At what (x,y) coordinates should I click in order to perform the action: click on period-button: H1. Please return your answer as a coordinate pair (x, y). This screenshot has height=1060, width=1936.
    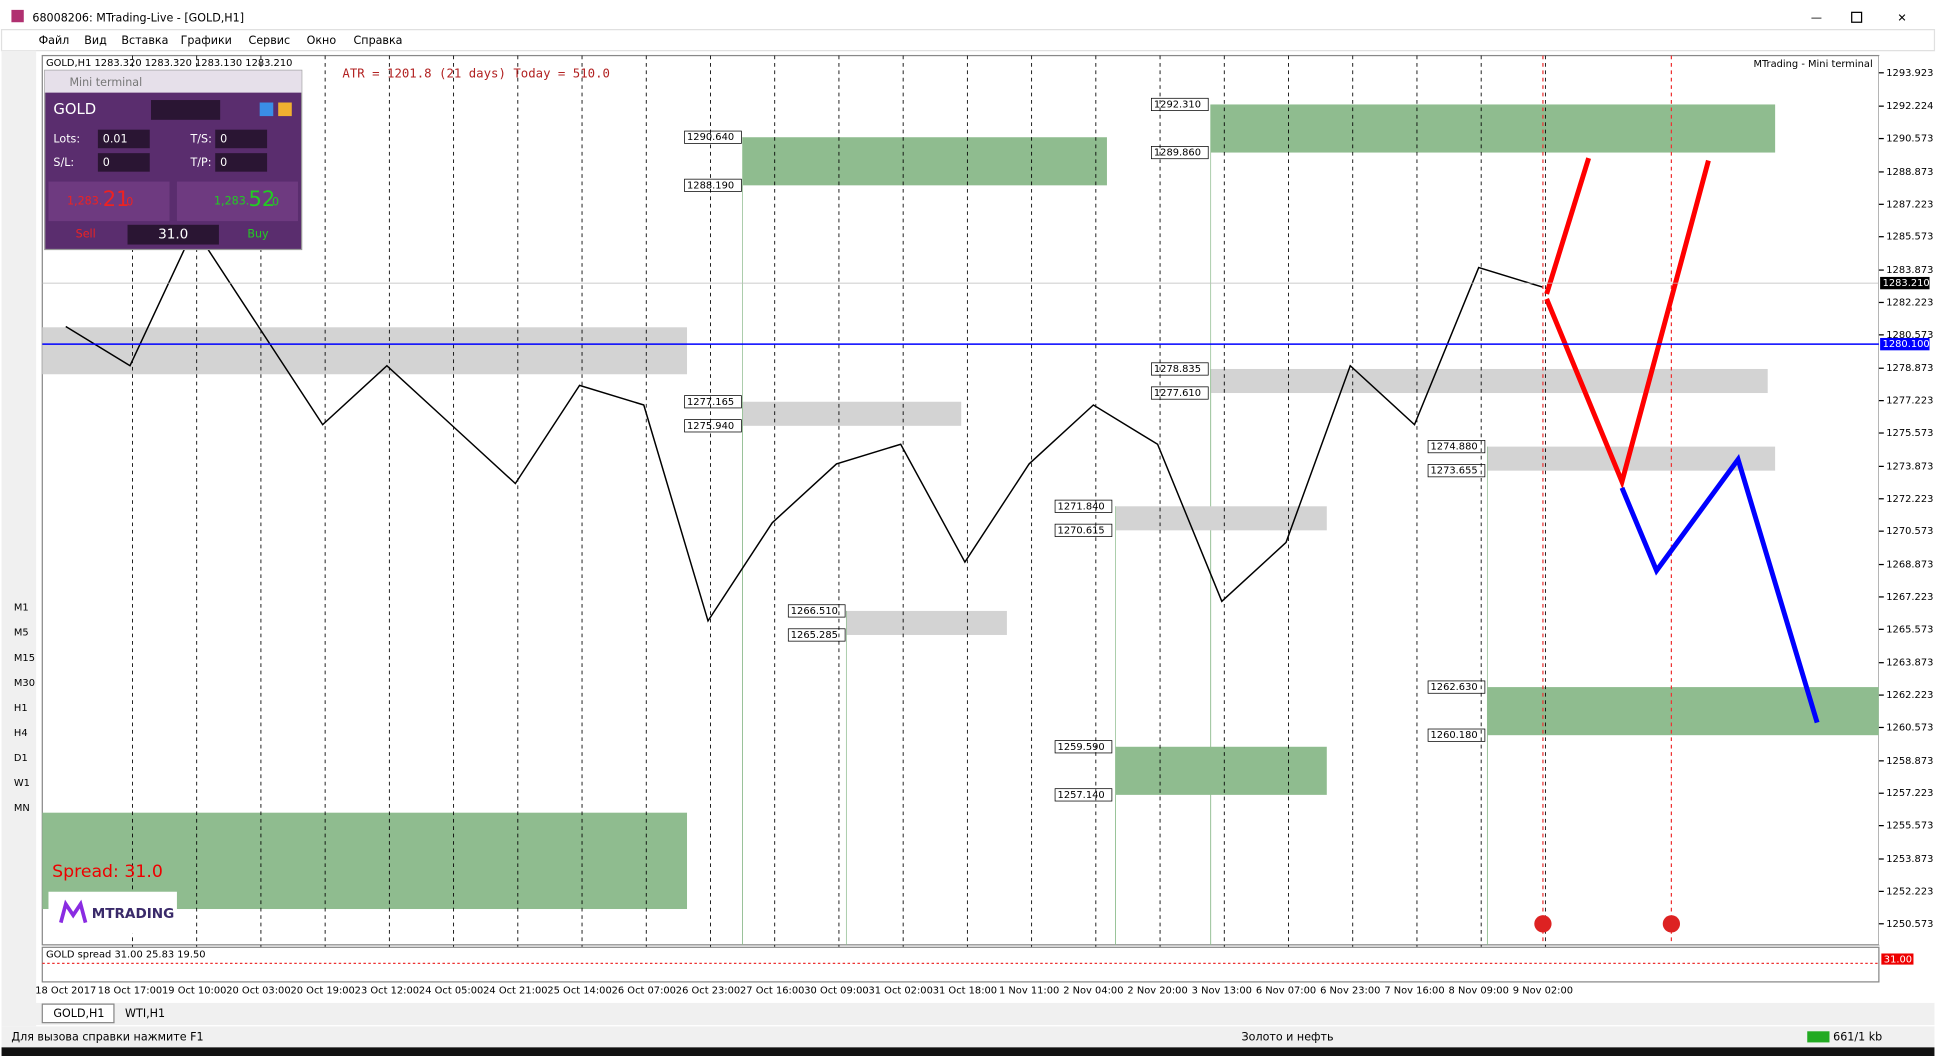
    Looking at the image, I should click on (21, 708).